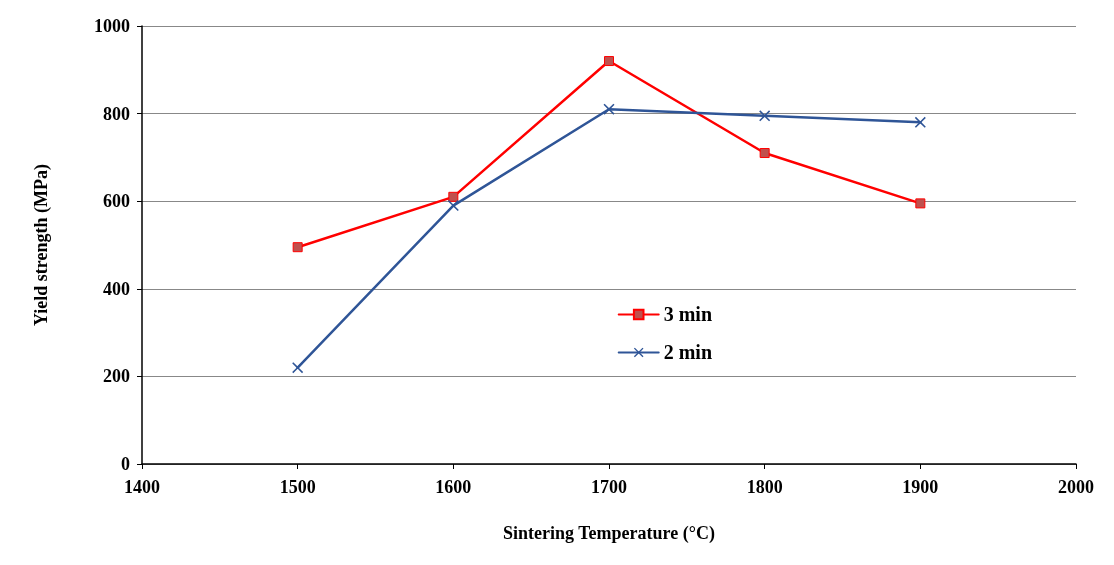  Describe the element at coordinates (112, 26) in the screenshot. I see `y-tick-label: 1000` at that location.